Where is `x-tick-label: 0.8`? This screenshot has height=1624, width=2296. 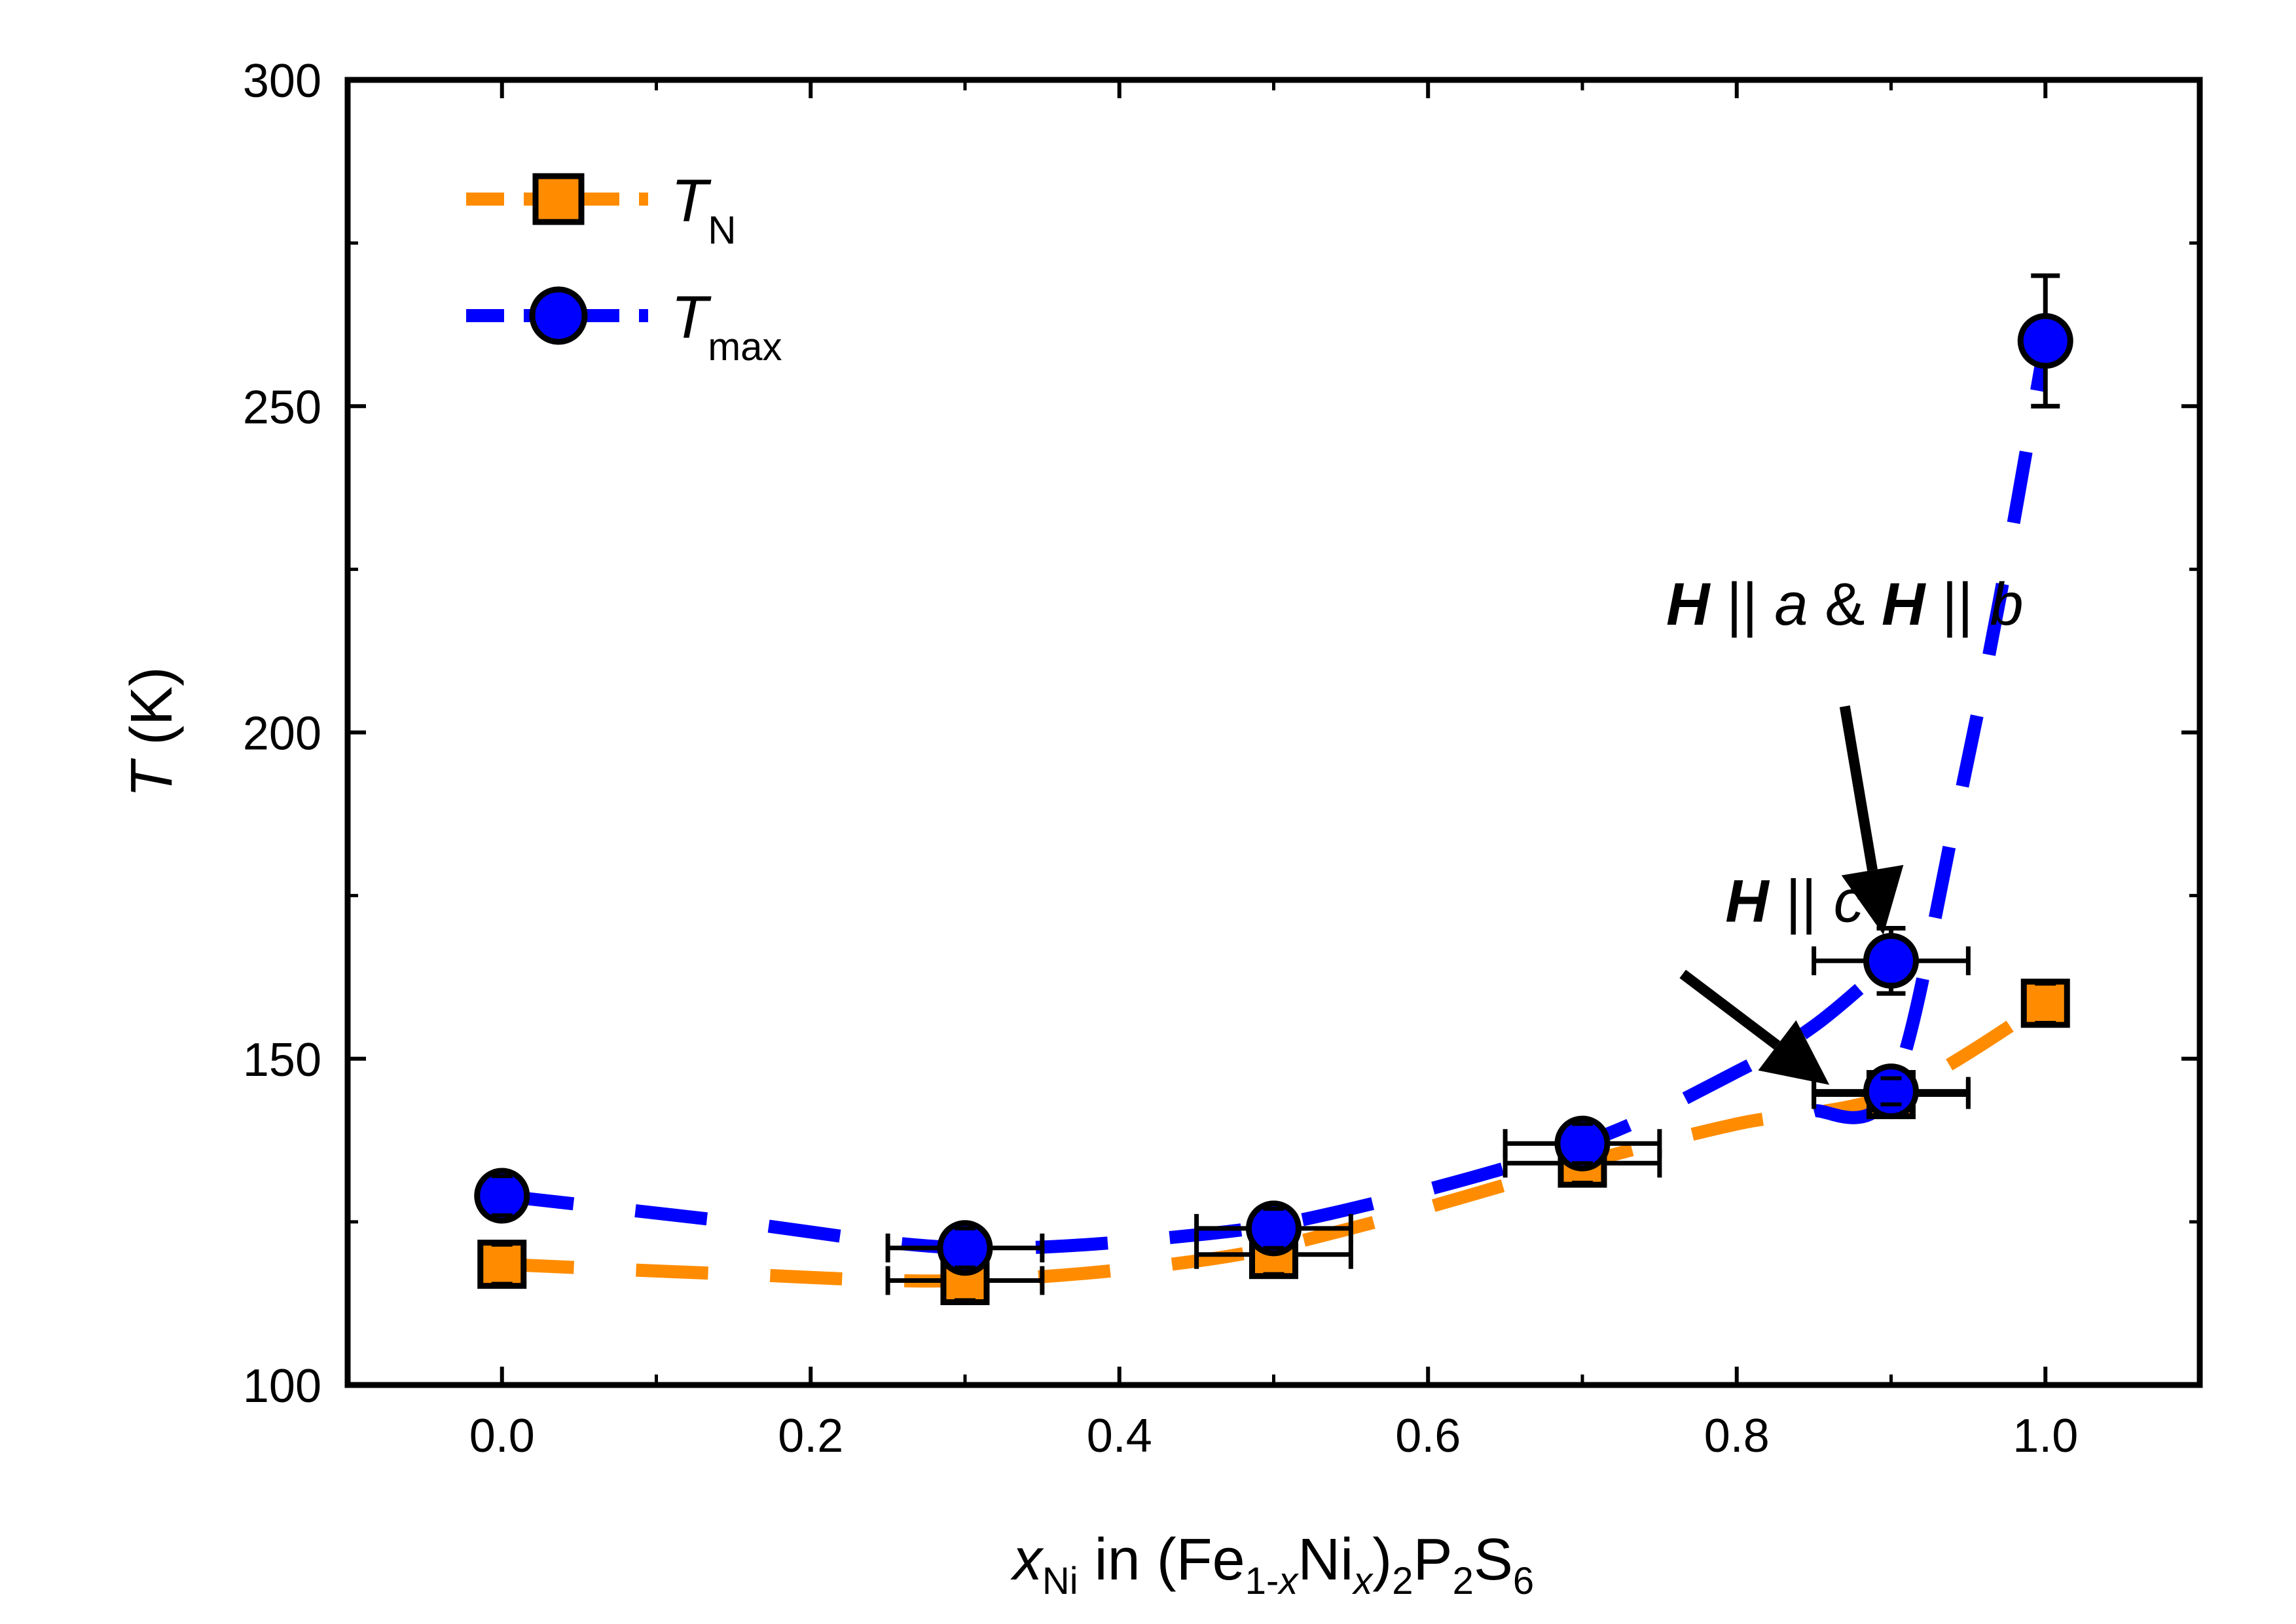
x-tick-label: 0.8 is located at coordinates (1737, 1436).